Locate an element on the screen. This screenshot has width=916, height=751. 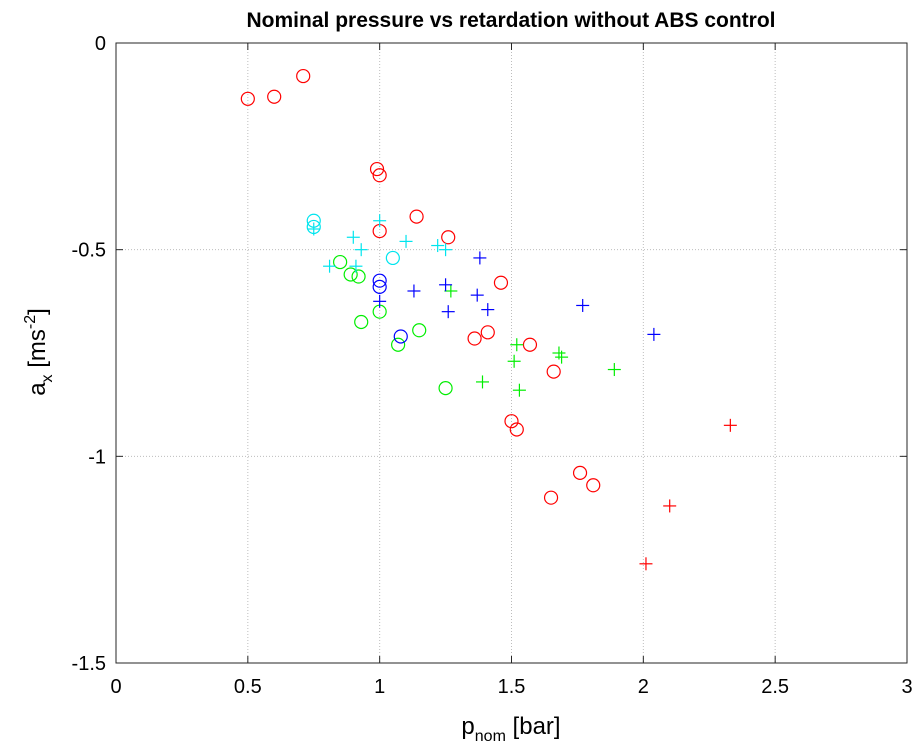
y-axis-label-unit: [ms is located at coordinates (37, 351).